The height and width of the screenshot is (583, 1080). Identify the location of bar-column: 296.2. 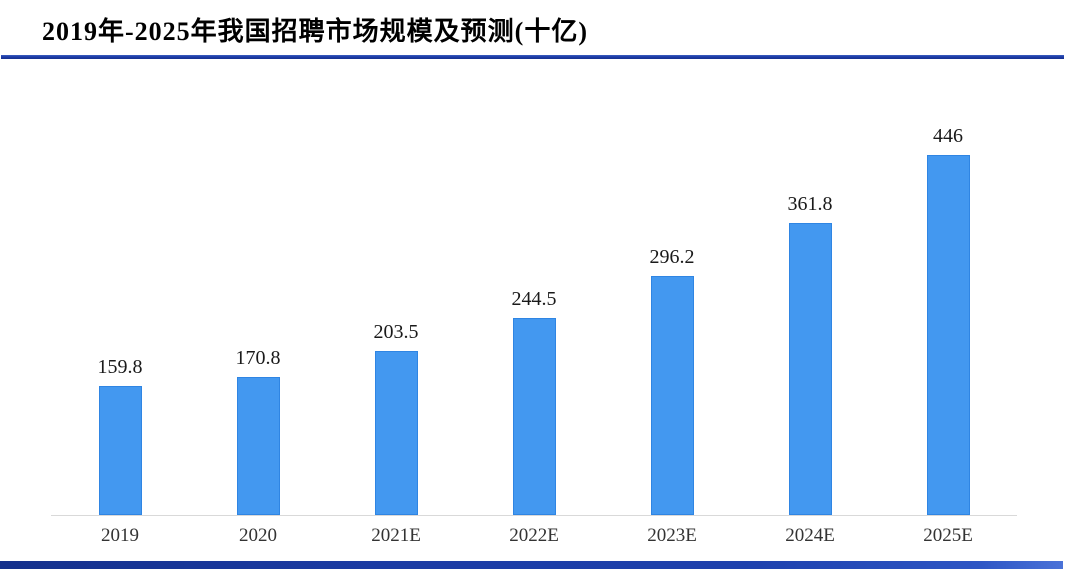
(672, 380).